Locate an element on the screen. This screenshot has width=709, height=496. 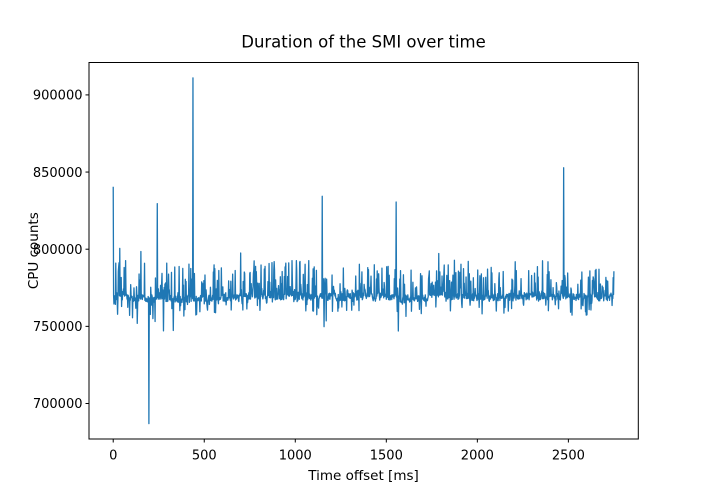
y-tick-label: 700000 is located at coordinates (58, 404).